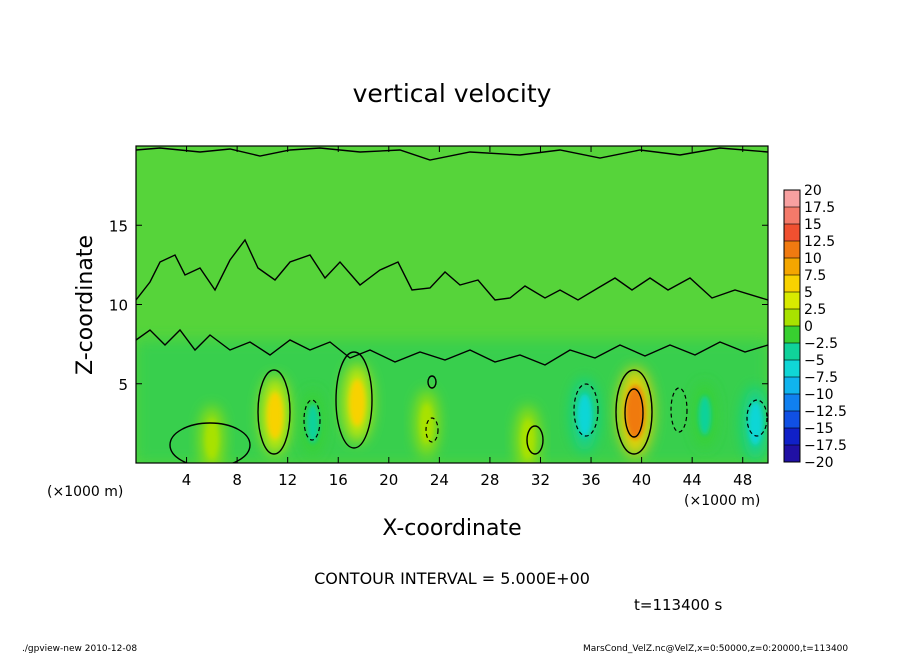  What do you see at coordinates (535, 413) in the screenshot?
I see `negative-contours` at bounding box center [535, 413].